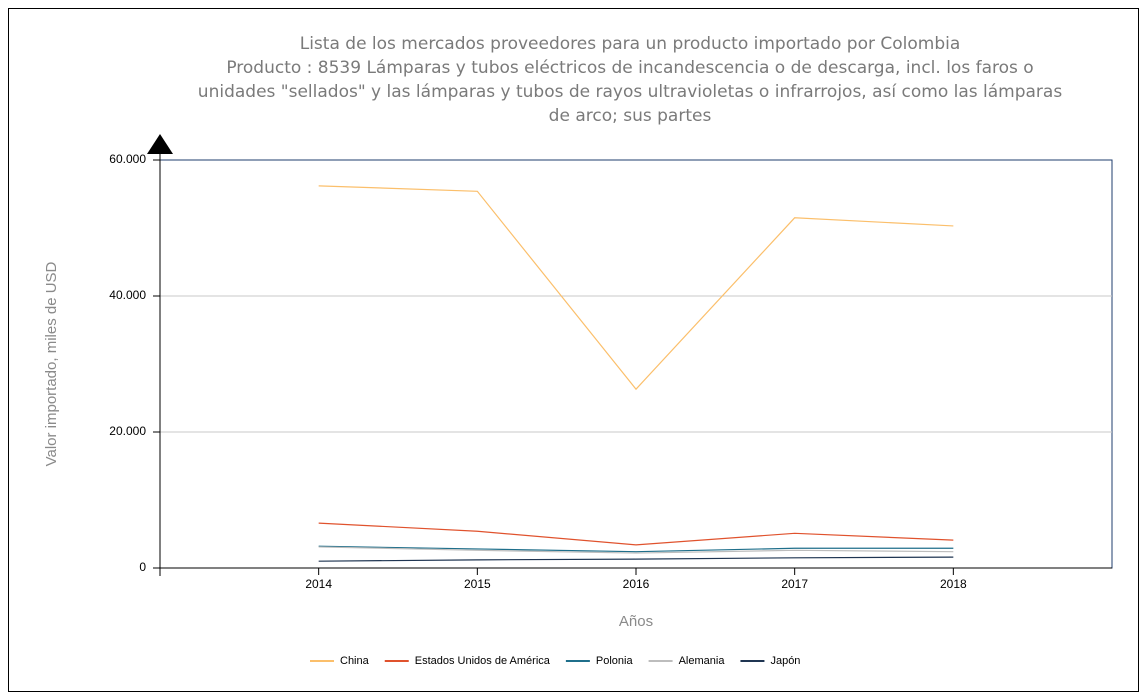  What do you see at coordinates (127, 295) in the screenshot?
I see `y-tick-label: 40.000` at bounding box center [127, 295].